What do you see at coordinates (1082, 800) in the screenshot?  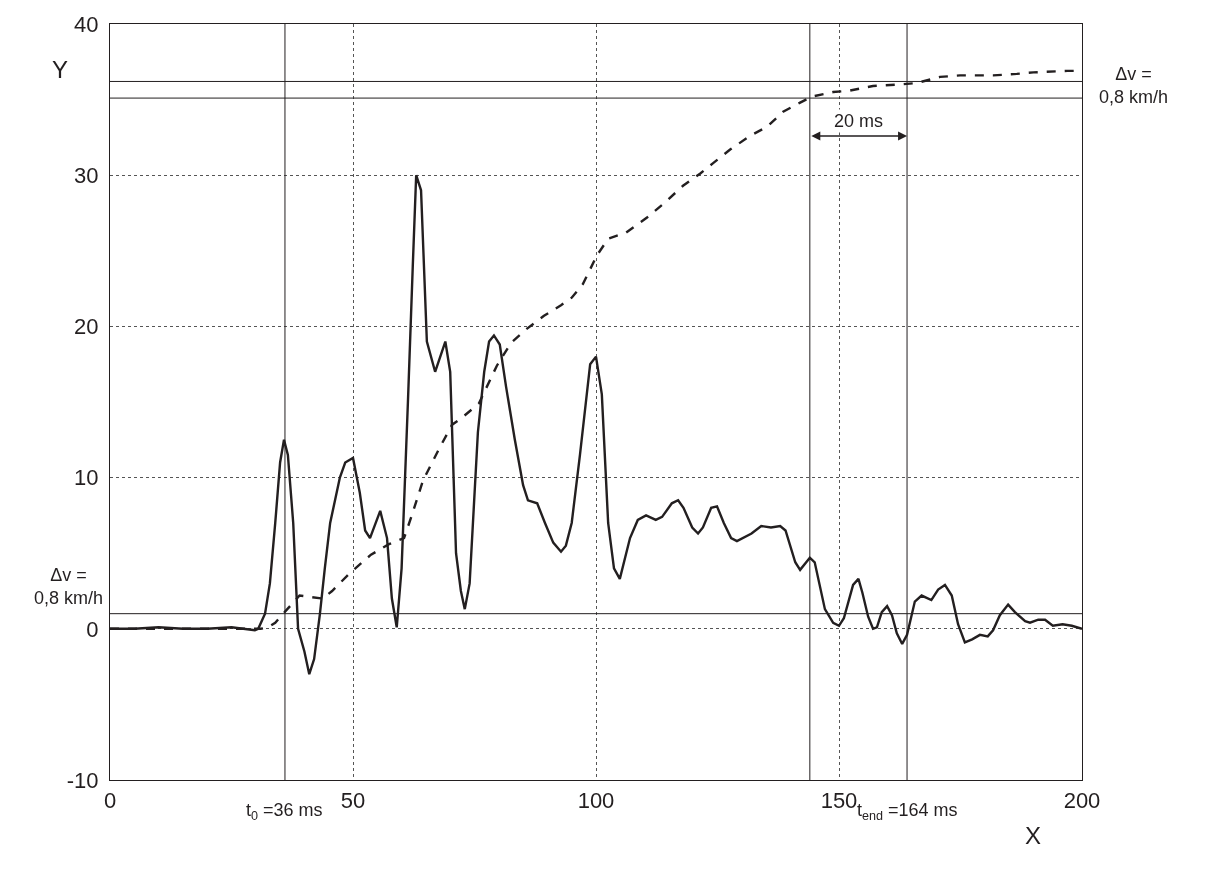 I see `x-tick-label: 200` at bounding box center [1082, 800].